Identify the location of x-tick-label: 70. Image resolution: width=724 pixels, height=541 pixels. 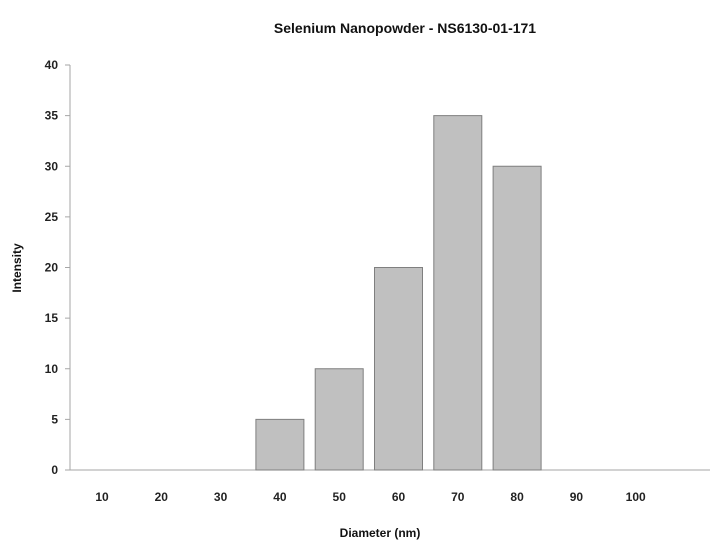
(458, 497).